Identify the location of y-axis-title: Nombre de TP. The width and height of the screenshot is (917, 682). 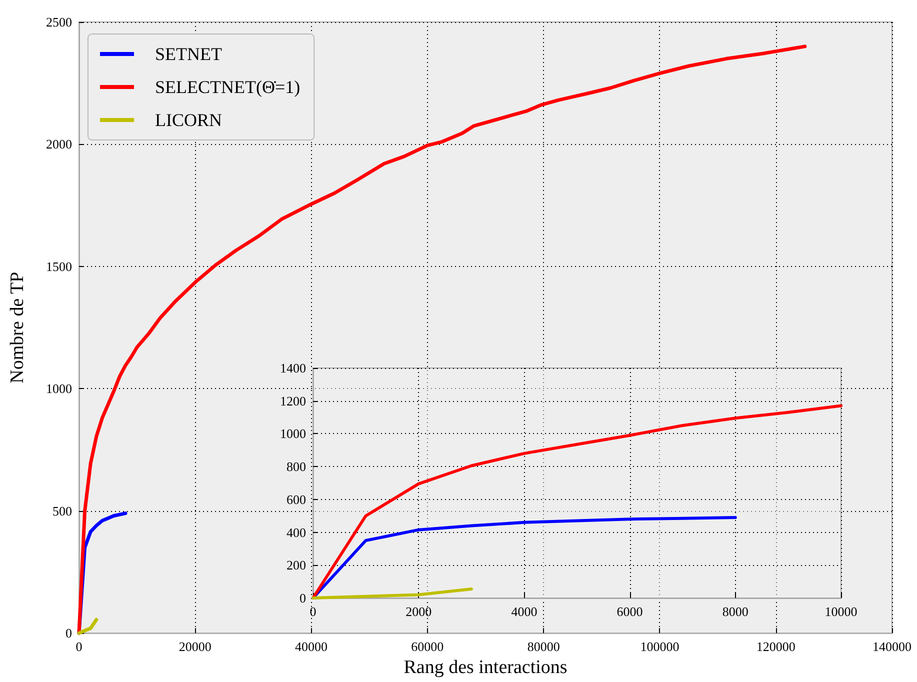
(17, 328).